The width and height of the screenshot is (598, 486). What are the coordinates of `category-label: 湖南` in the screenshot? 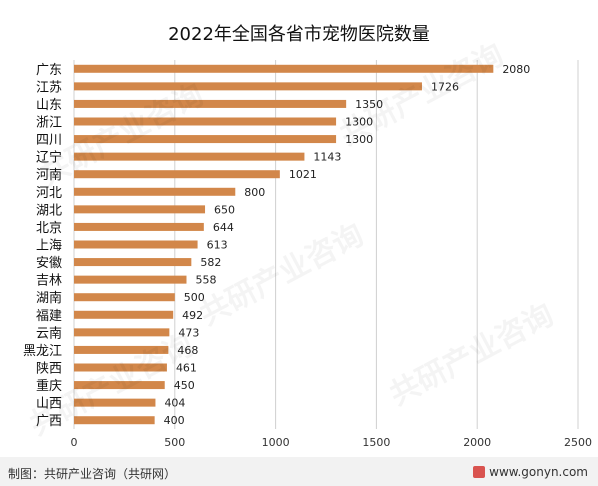 It's located at (49, 298).